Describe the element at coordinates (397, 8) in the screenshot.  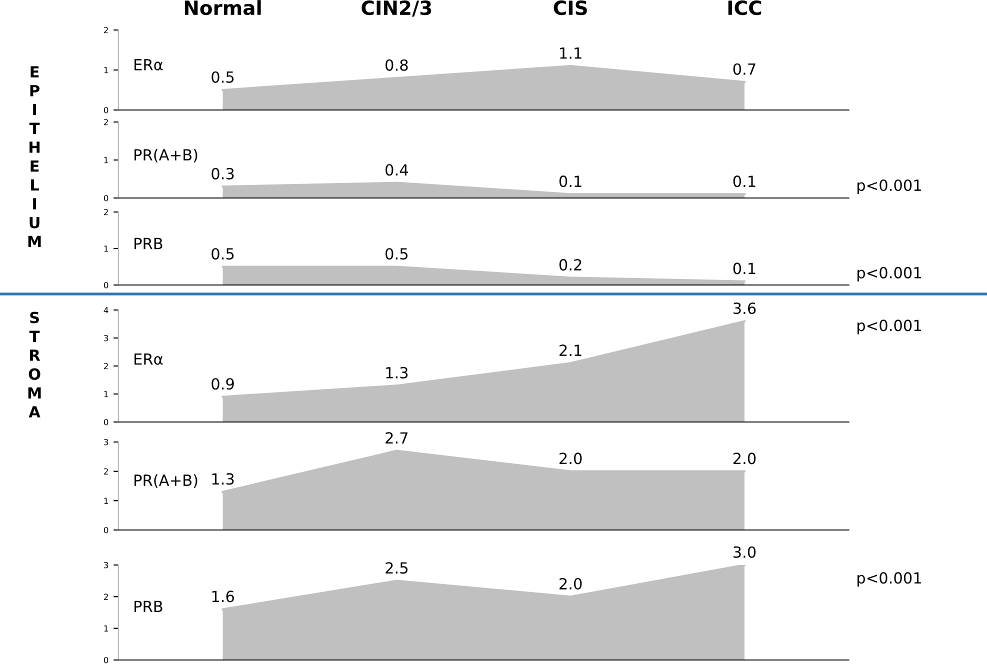
I see `x-tick-label: CIN2/3` at that location.